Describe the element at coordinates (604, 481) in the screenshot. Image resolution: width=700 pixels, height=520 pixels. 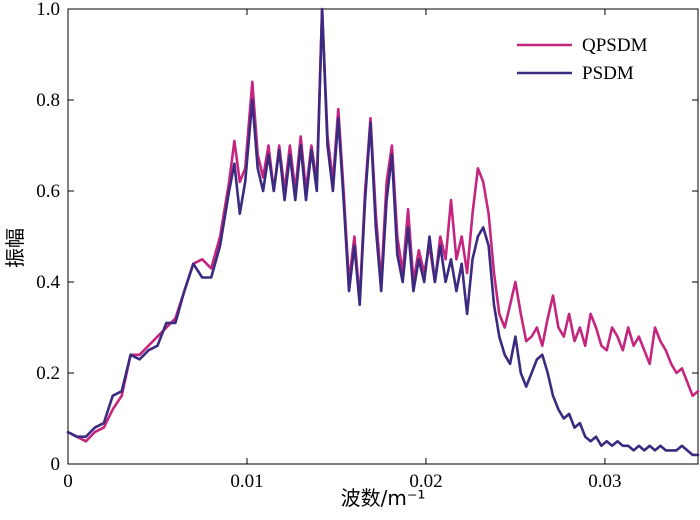
I see `x-tick-label: 0.03` at that location.